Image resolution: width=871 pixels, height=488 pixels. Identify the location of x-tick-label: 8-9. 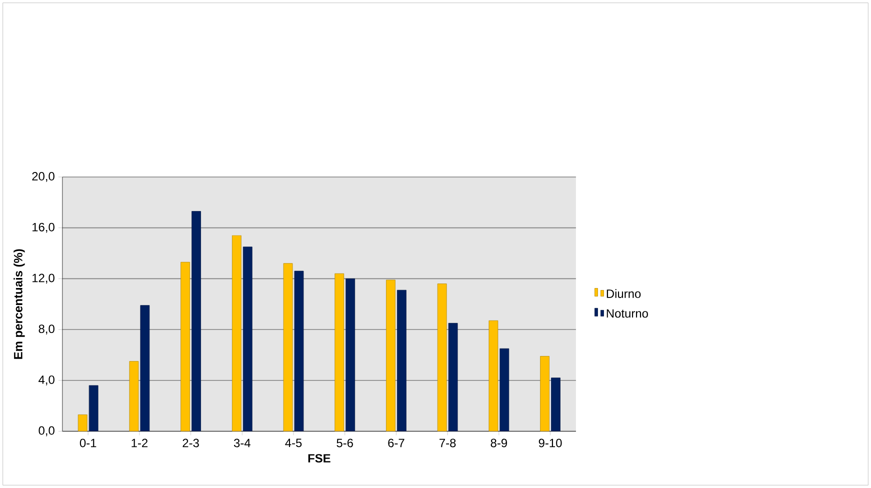
(498, 443).